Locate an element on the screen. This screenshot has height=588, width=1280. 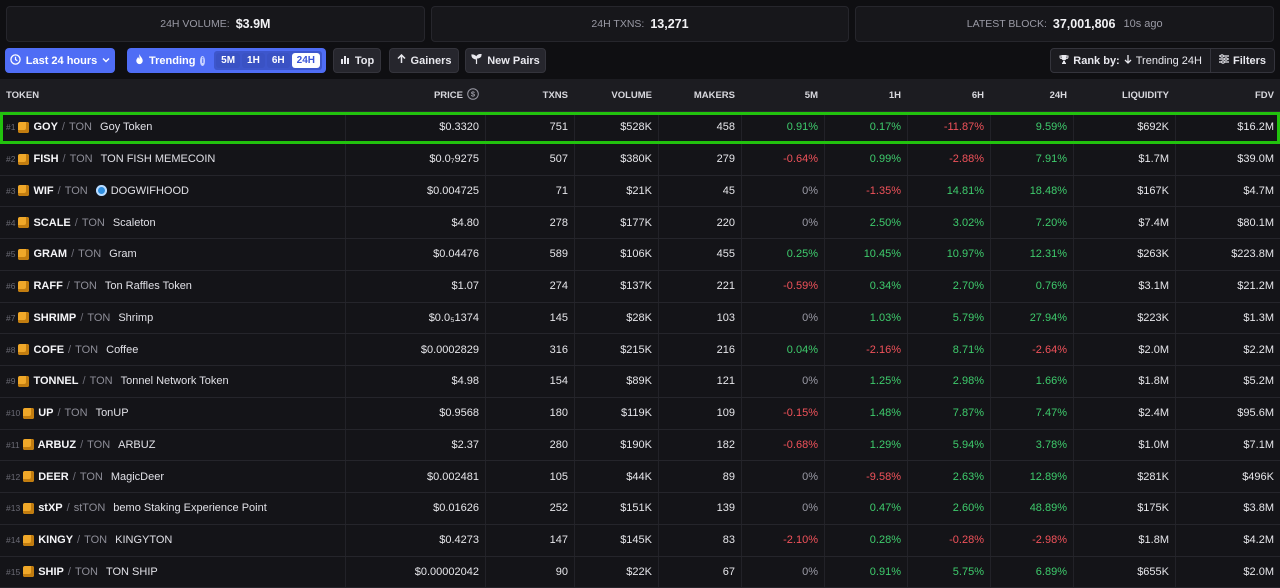
token-symbol: SCALE is located at coordinates (51, 223).